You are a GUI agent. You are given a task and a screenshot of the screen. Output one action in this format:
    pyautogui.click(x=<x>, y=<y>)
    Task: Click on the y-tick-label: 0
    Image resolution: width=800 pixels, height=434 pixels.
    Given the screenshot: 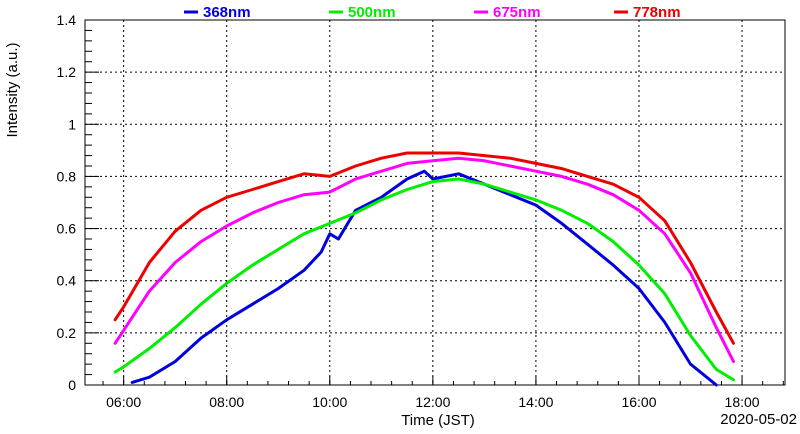 What is the action you would take?
    pyautogui.click(x=72, y=385)
    